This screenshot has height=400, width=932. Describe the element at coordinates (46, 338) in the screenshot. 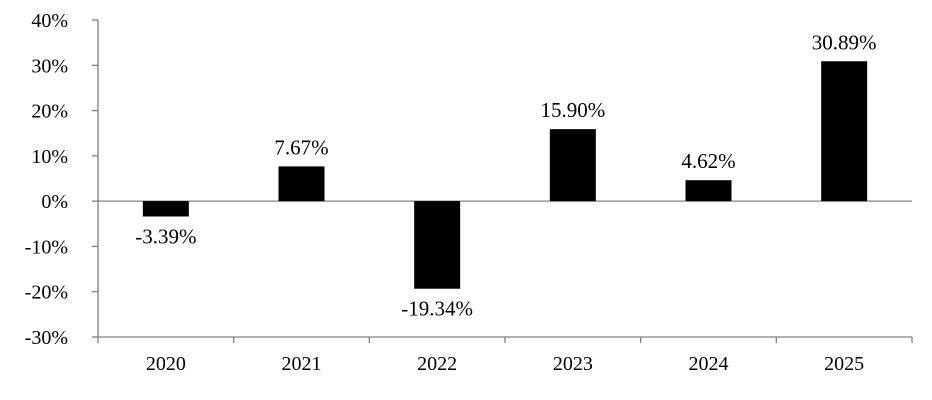

I see `y-tick-label: -30%` at that location.